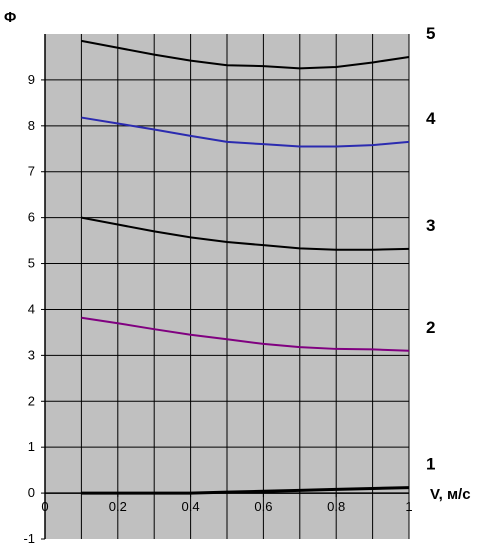  I want to click on y-tick-label: 5, so click(31, 263).